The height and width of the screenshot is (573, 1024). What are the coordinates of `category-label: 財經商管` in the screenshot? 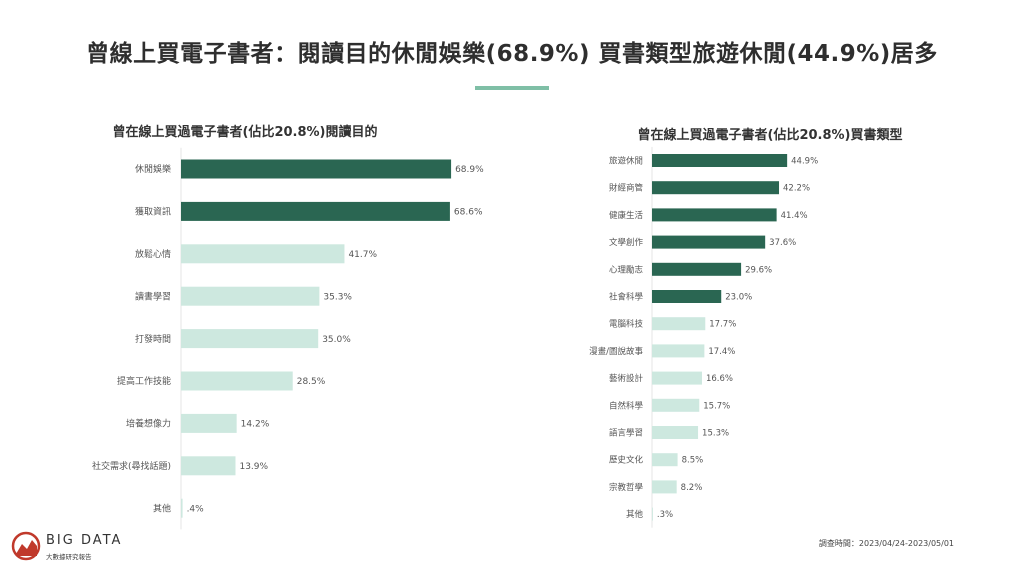 It's located at (626, 188).